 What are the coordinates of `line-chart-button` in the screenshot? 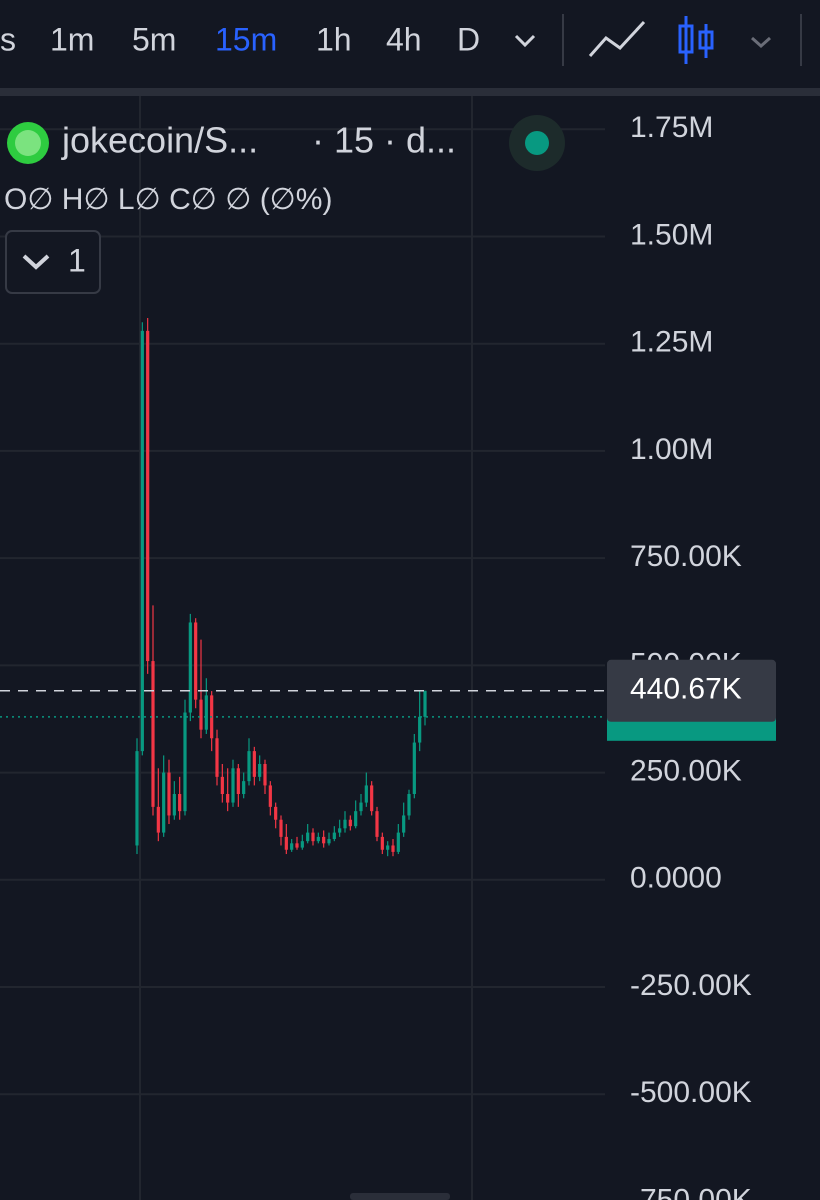 It's located at (617, 38).